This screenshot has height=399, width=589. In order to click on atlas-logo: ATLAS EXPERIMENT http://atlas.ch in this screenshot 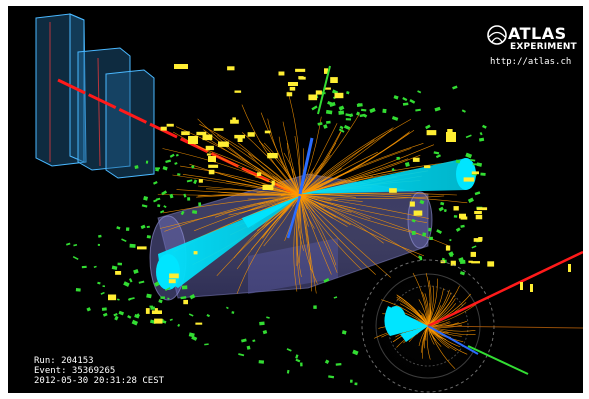, I will do `click(533, 51)`.